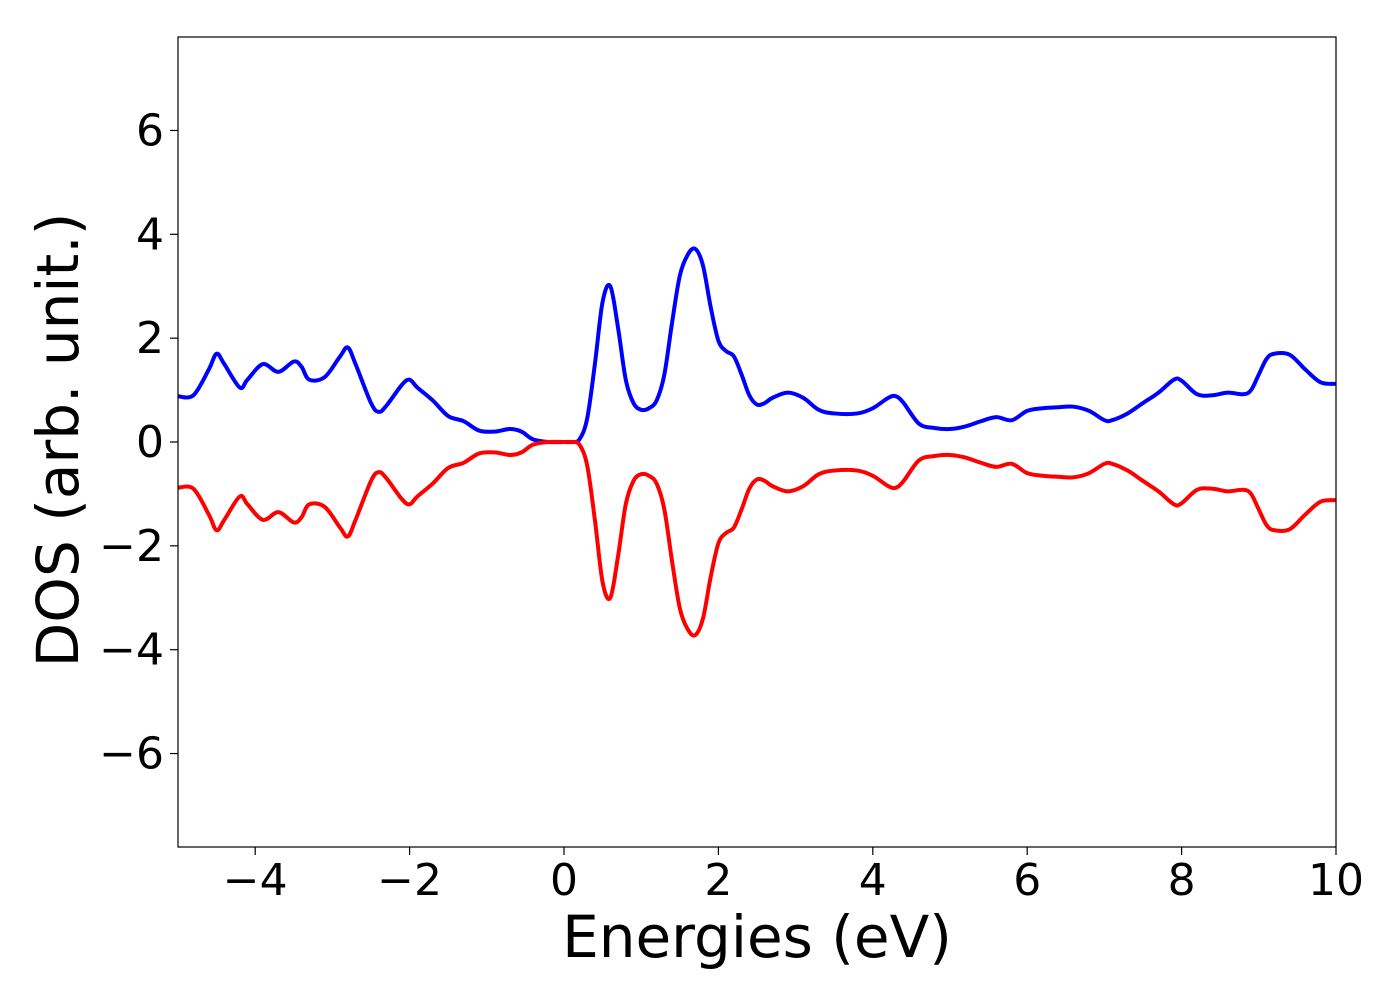 The height and width of the screenshot is (1004, 1400). Describe the element at coordinates (1027, 880) in the screenshot. I see `x-tick-label: 6` at that location.